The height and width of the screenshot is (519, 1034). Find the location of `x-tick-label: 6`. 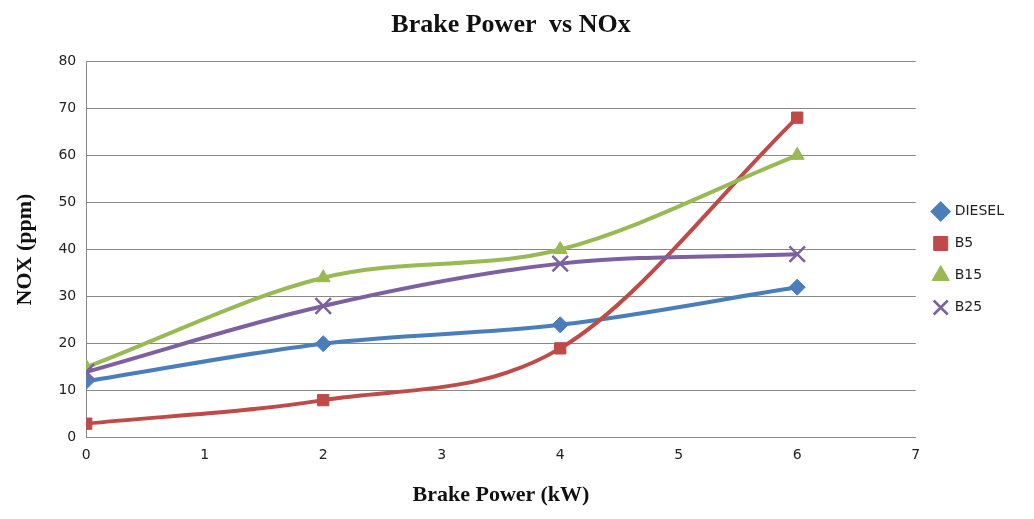

x-tick-label: 6 is located at coordinates (797, 453).